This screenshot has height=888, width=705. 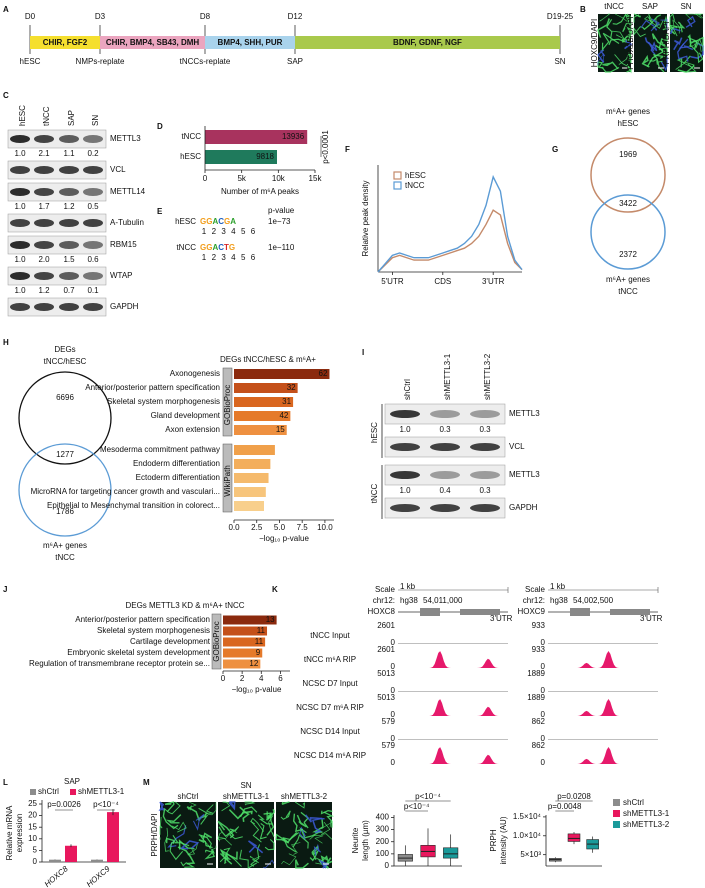 I want to click on motif-position: 1, so click(x=204, y=231).